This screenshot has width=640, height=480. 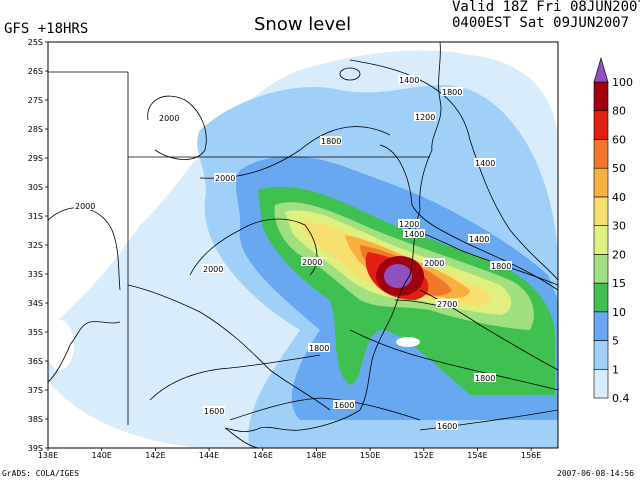 What do you see at coordinates (35, 187) in the screenshot?
I see `lat-tick-label: 30S` at bounding box center [35, 187].